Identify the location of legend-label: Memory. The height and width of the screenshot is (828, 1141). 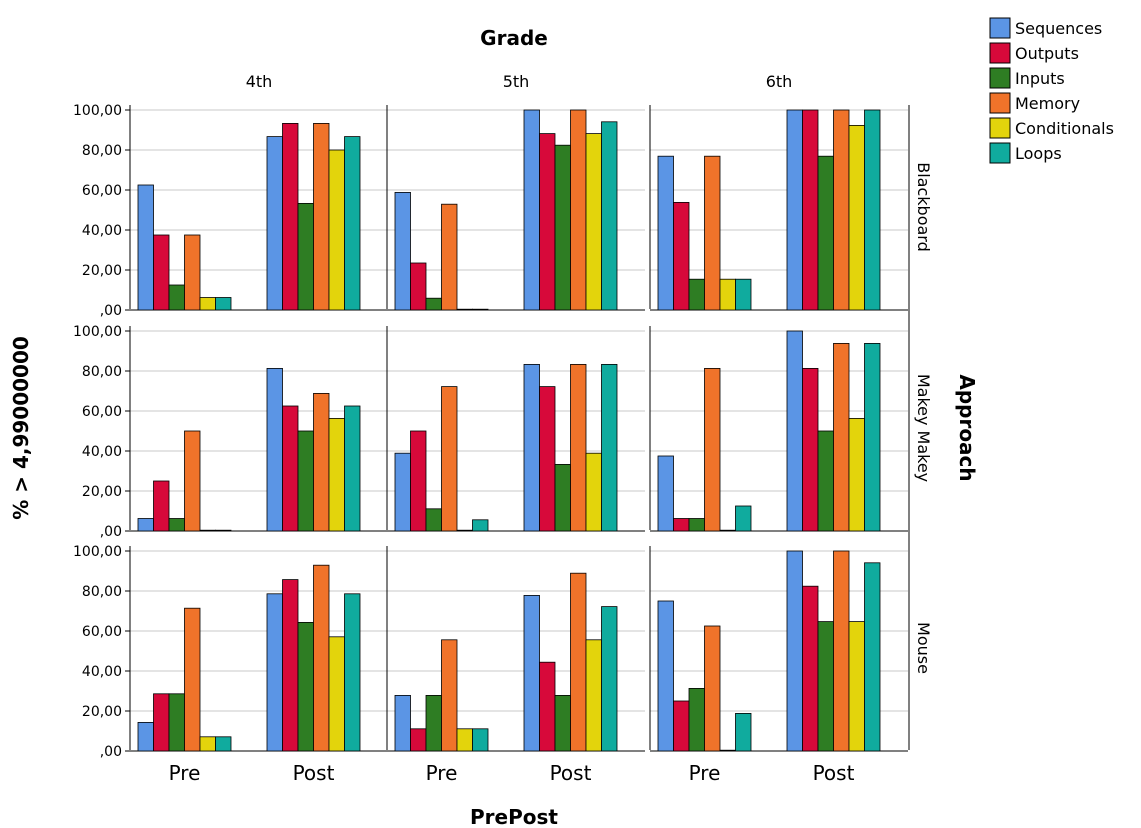
(1047, 103).